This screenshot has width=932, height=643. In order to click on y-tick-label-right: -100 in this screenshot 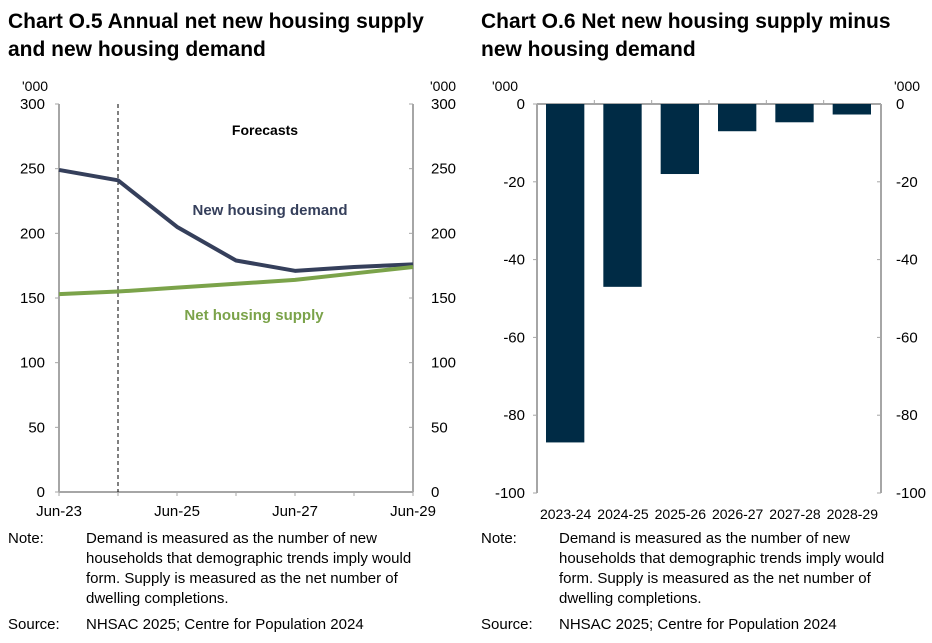, I will do `click(911, 493)`.